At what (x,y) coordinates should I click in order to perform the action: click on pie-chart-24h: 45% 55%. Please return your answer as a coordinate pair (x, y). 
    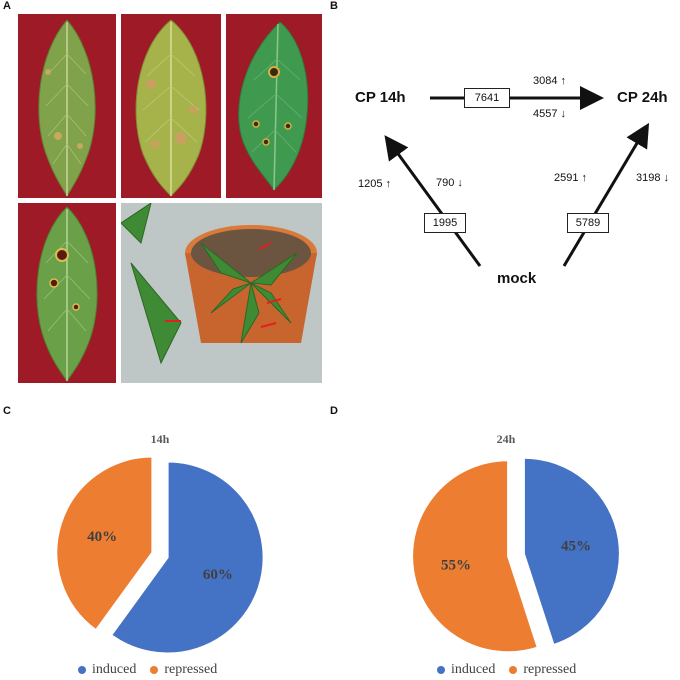
    Looking at the image, I should click on (516, 555).